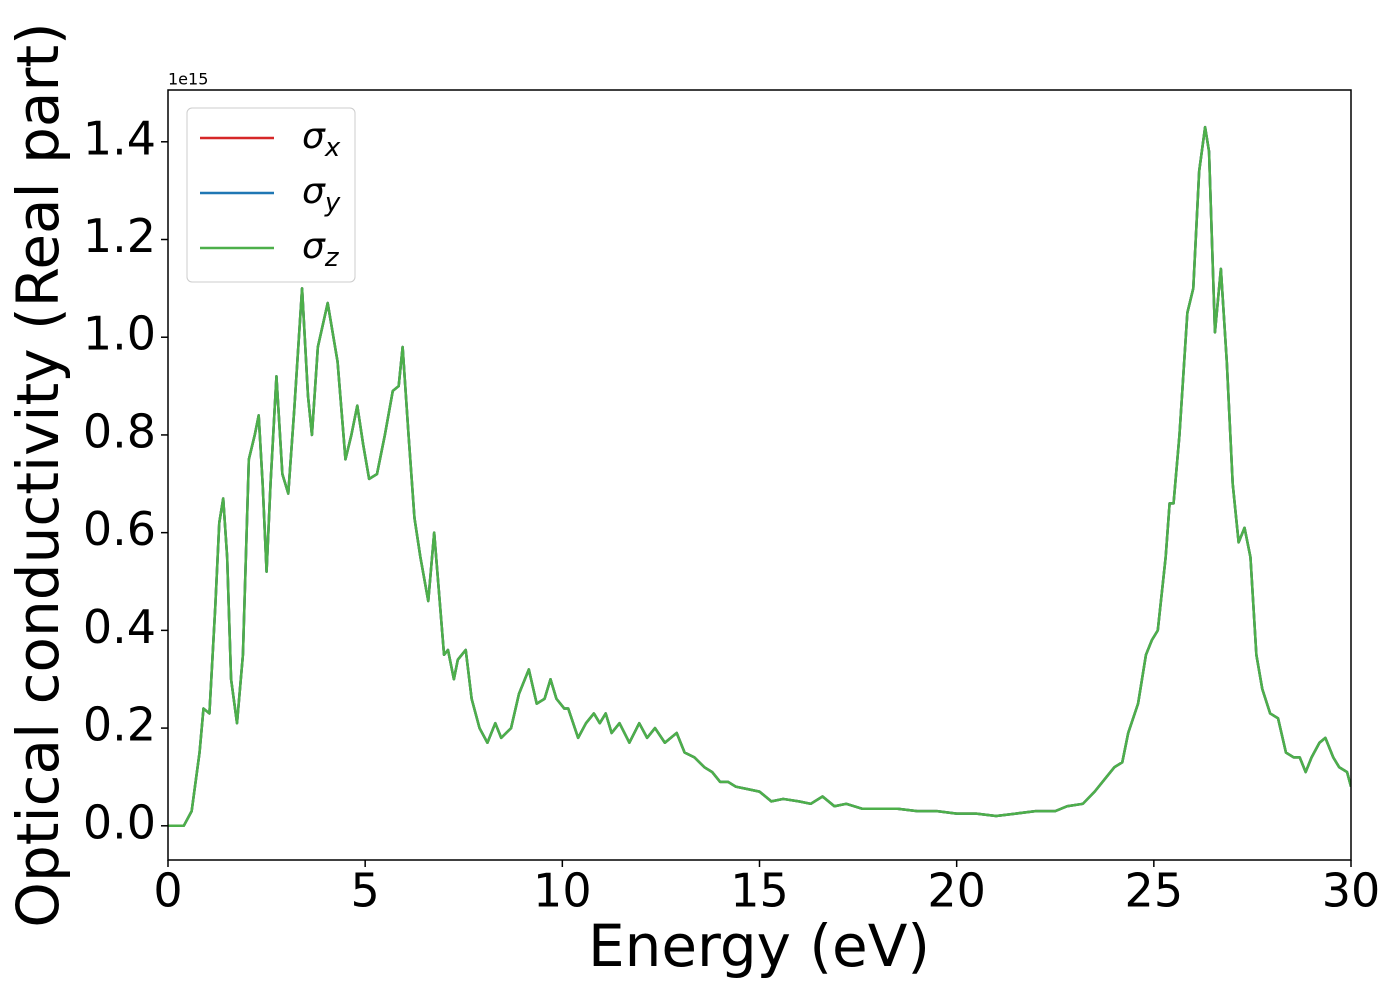 Image resolution: width=1400 pixels, height=1000 pixels. I want to click on legend-label: σx, so click(321, 139).